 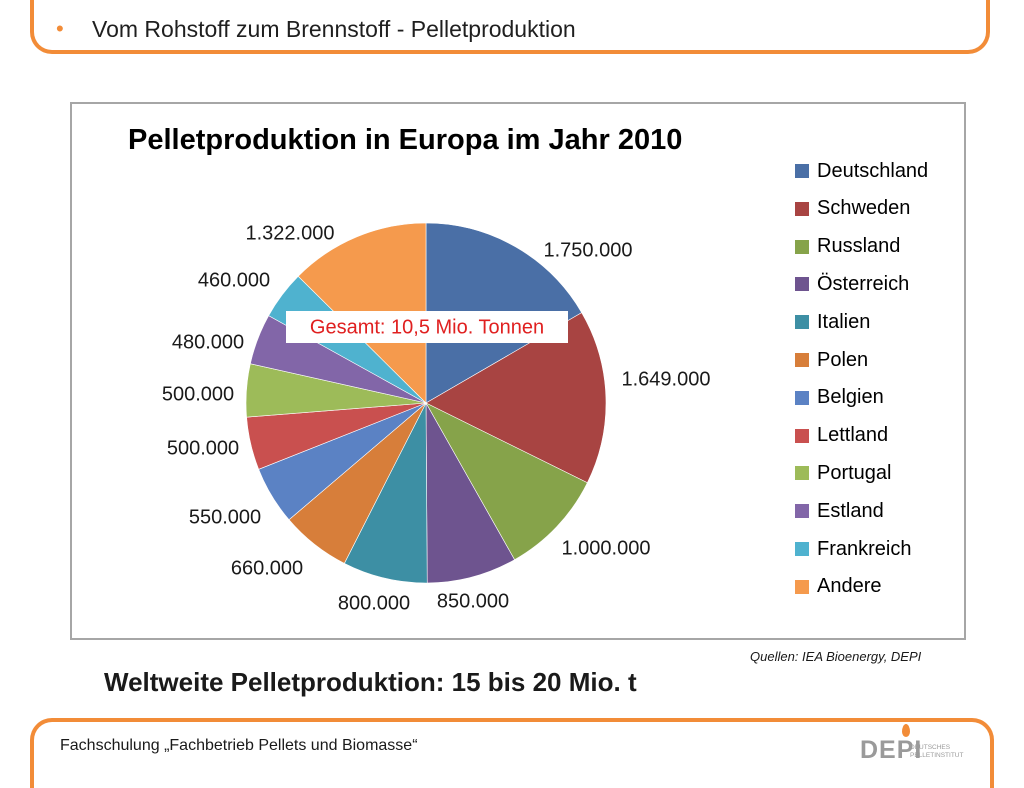 I want to click on data-label-schweden: 1.649.000, so click(x=666, y=379).